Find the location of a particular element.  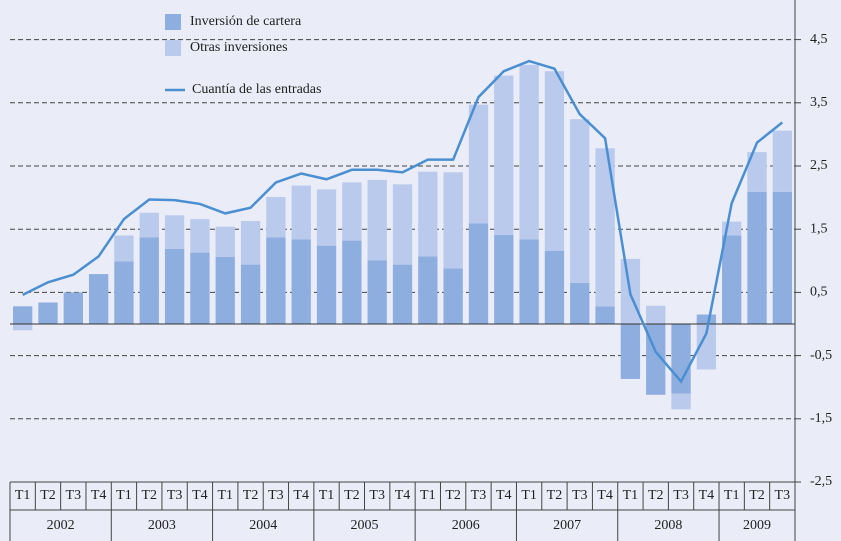

x-group-label: 2007 is located at coordinates (567, 525).